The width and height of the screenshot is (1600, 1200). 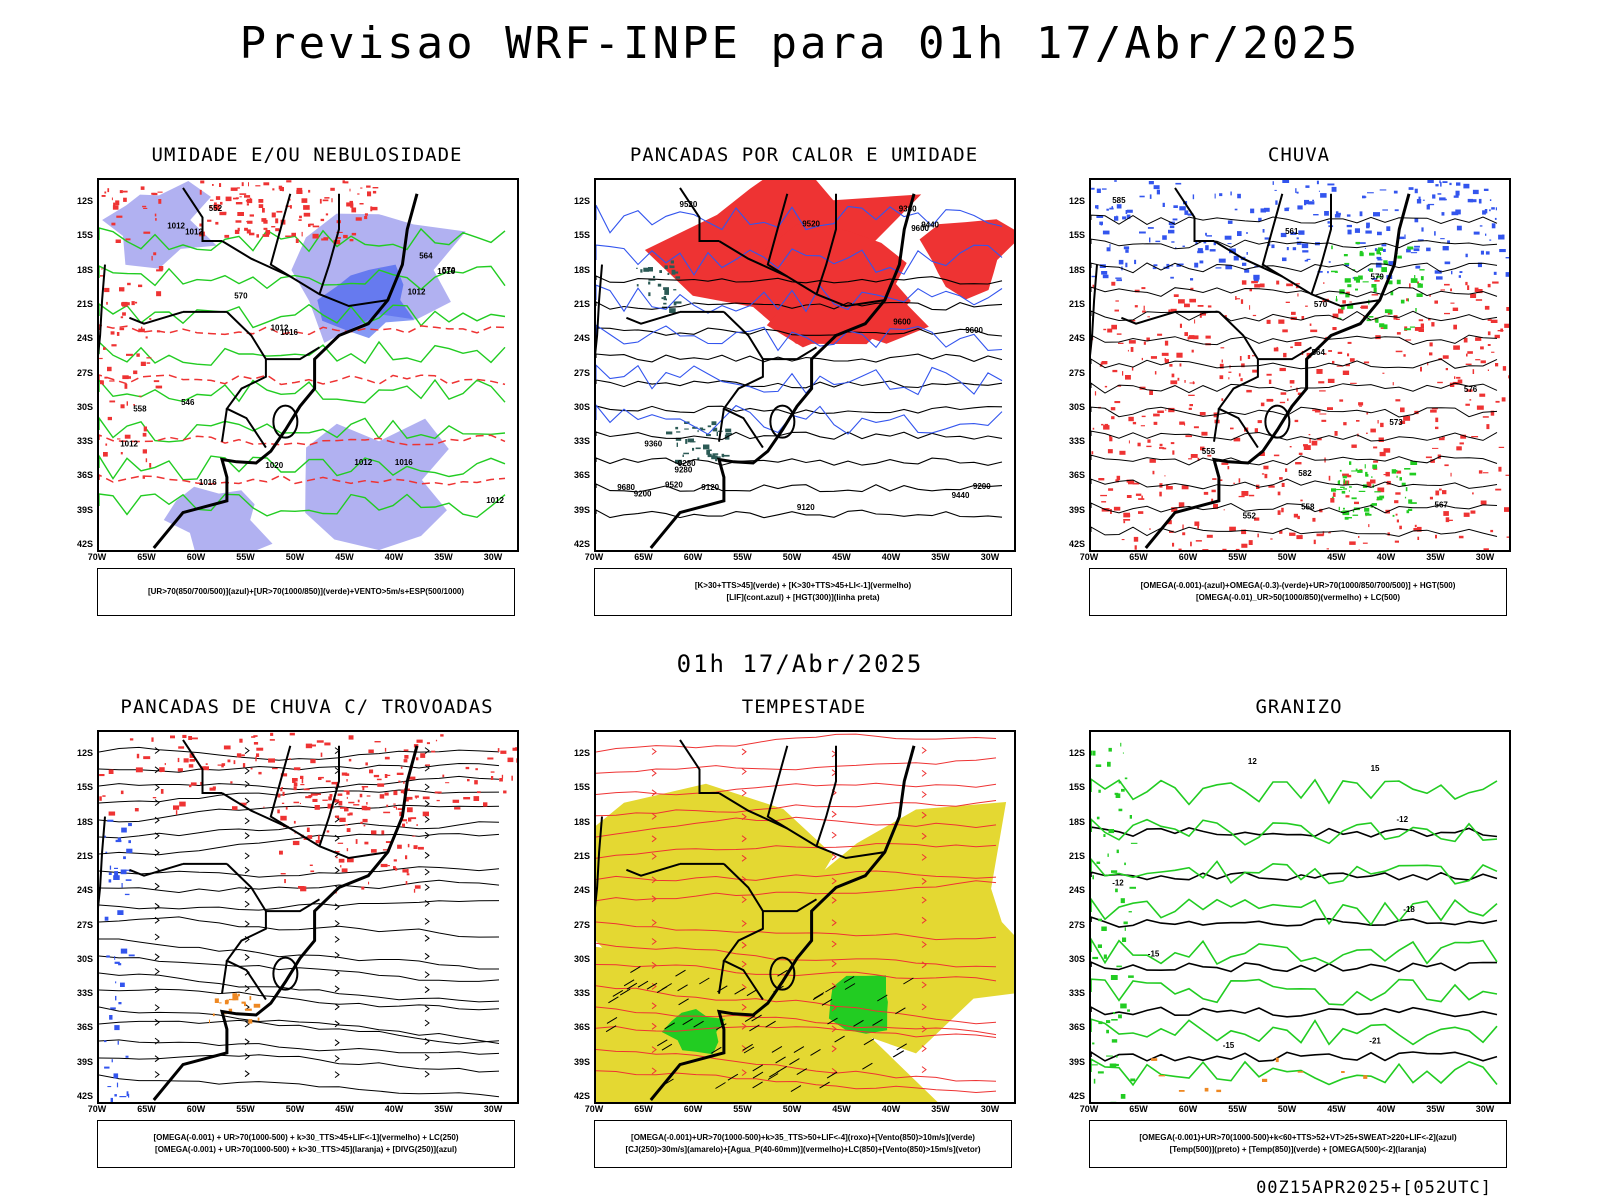 What do you see at coordinates (295, 1109) in the screenshot?
I see `lon-tick-label: 50W` at bounding box center [295, 1109].